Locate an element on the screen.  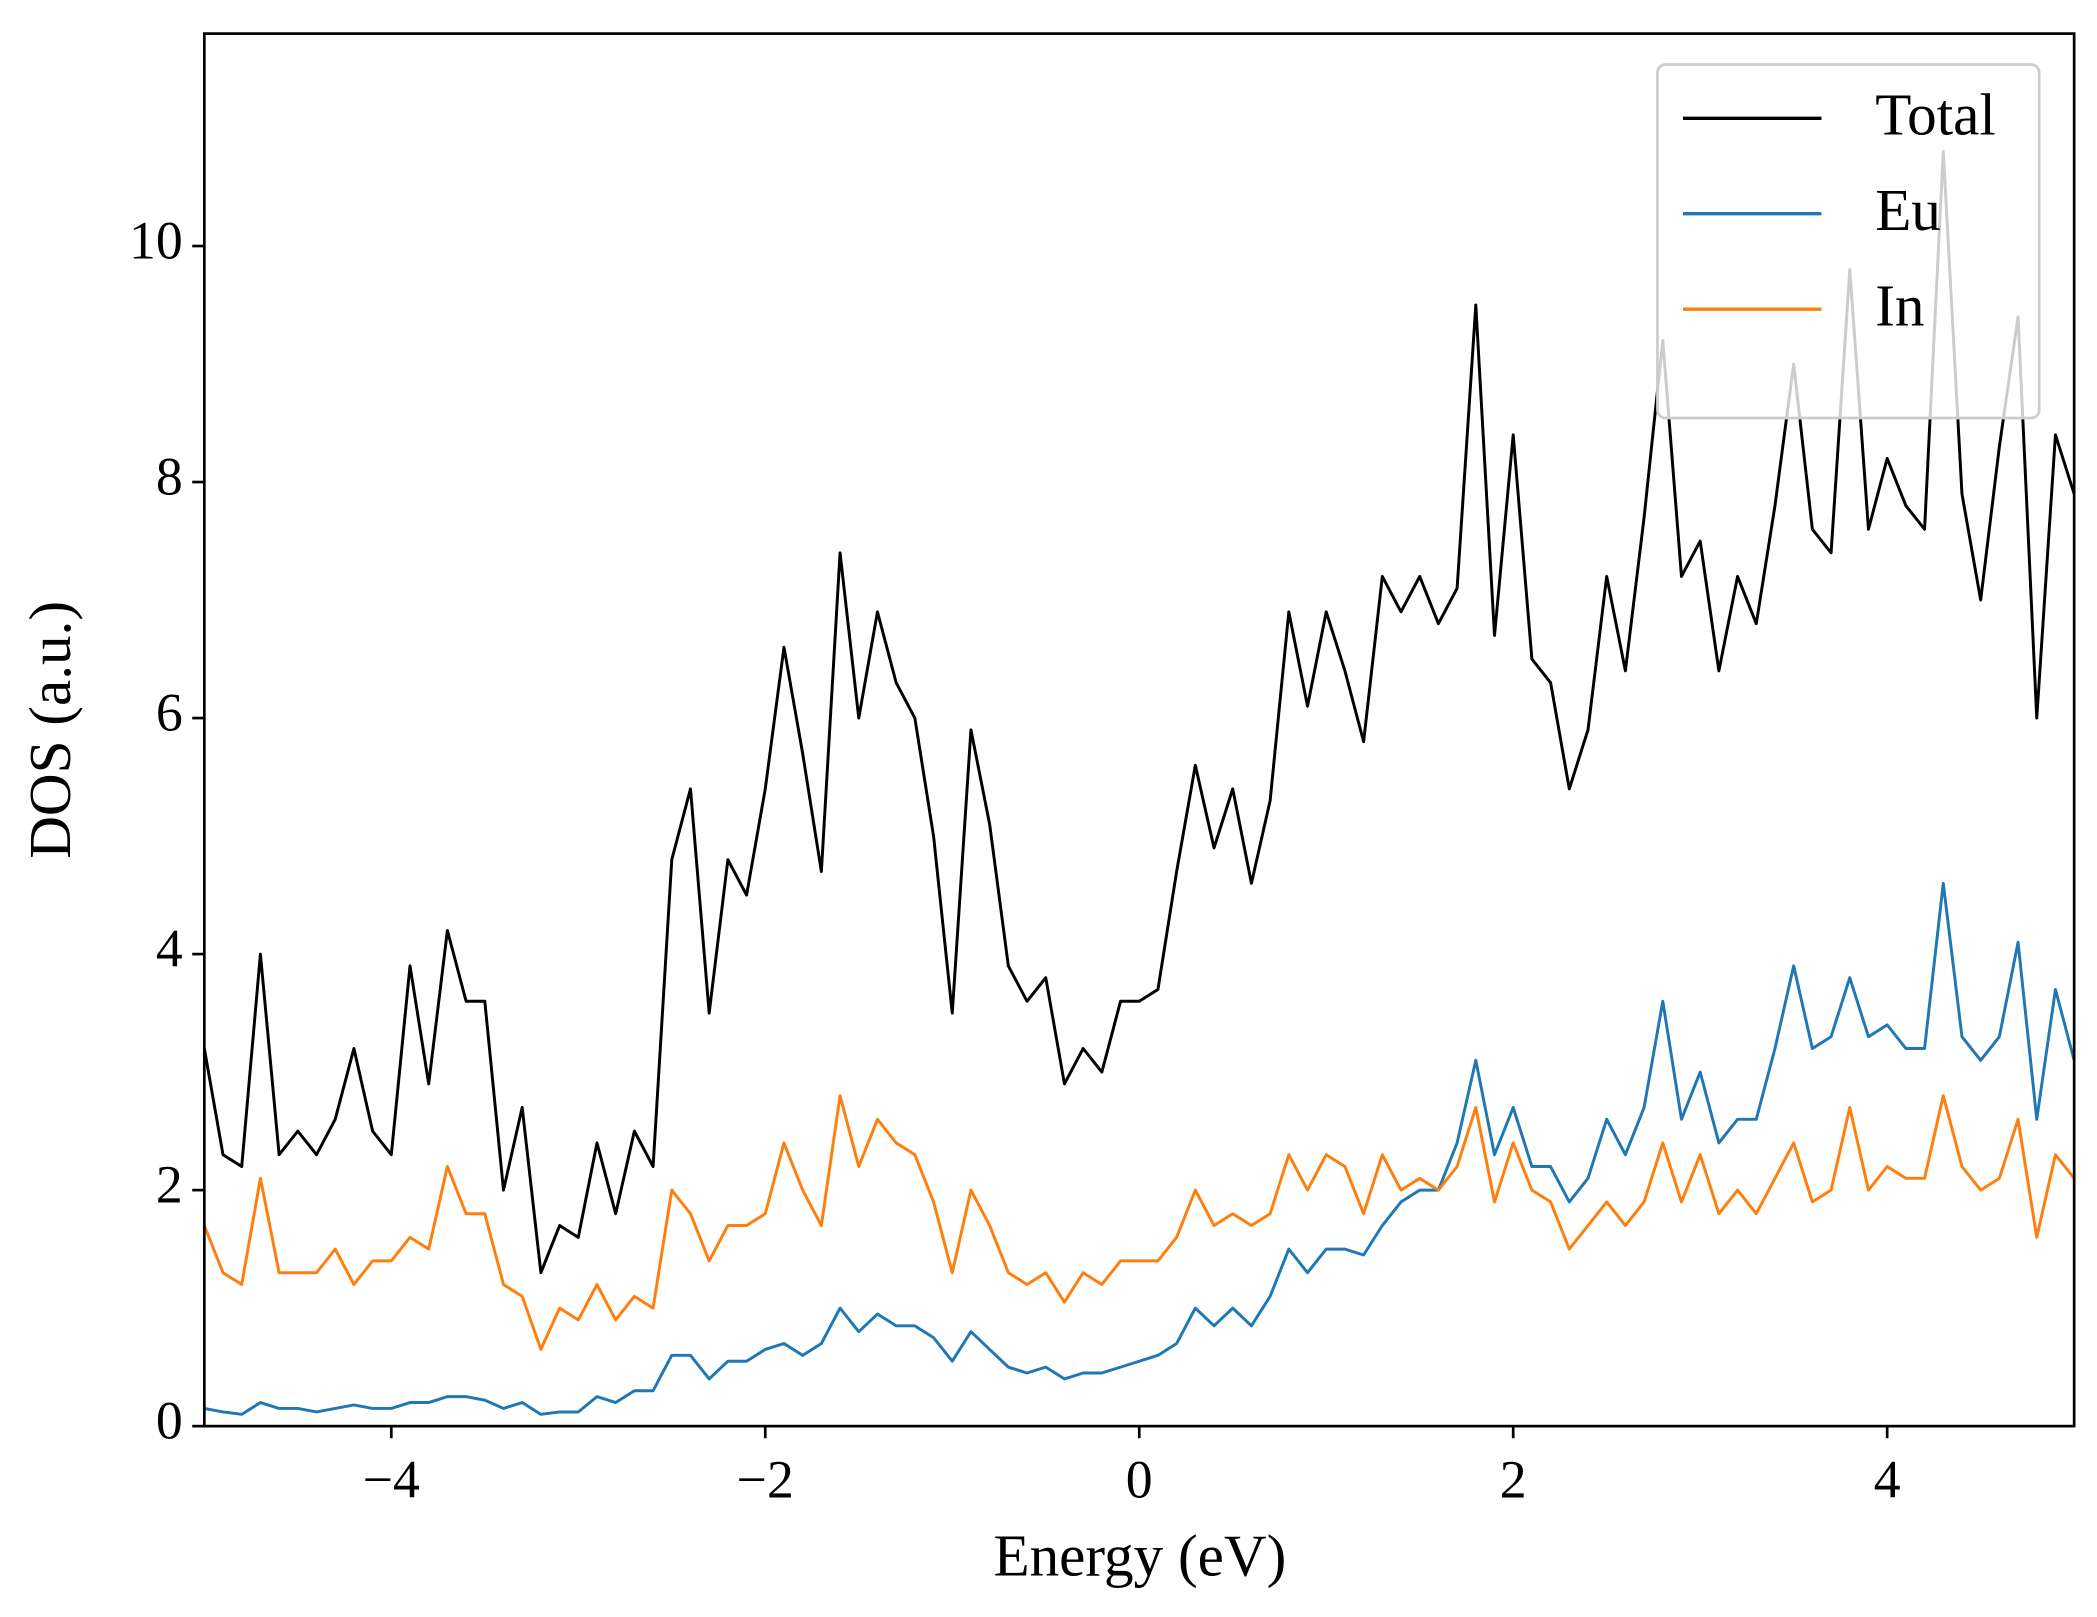
y-tick-label: 2 is located at coordinates (169, 1184).